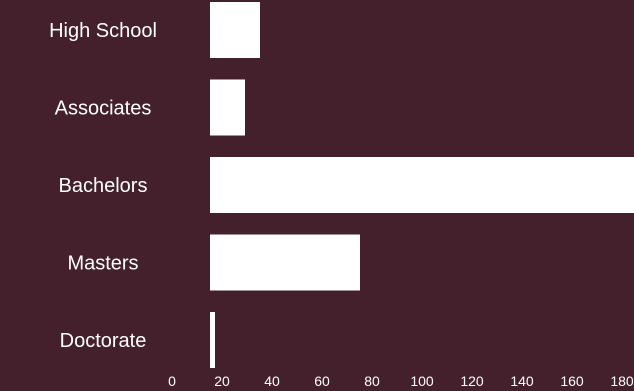 Image resolution: width=634 pixels, height=391 pixels. Describe the element at coordinates (222, 381) in the screenshot. I see `x-tick-label-20: 20` at that location.